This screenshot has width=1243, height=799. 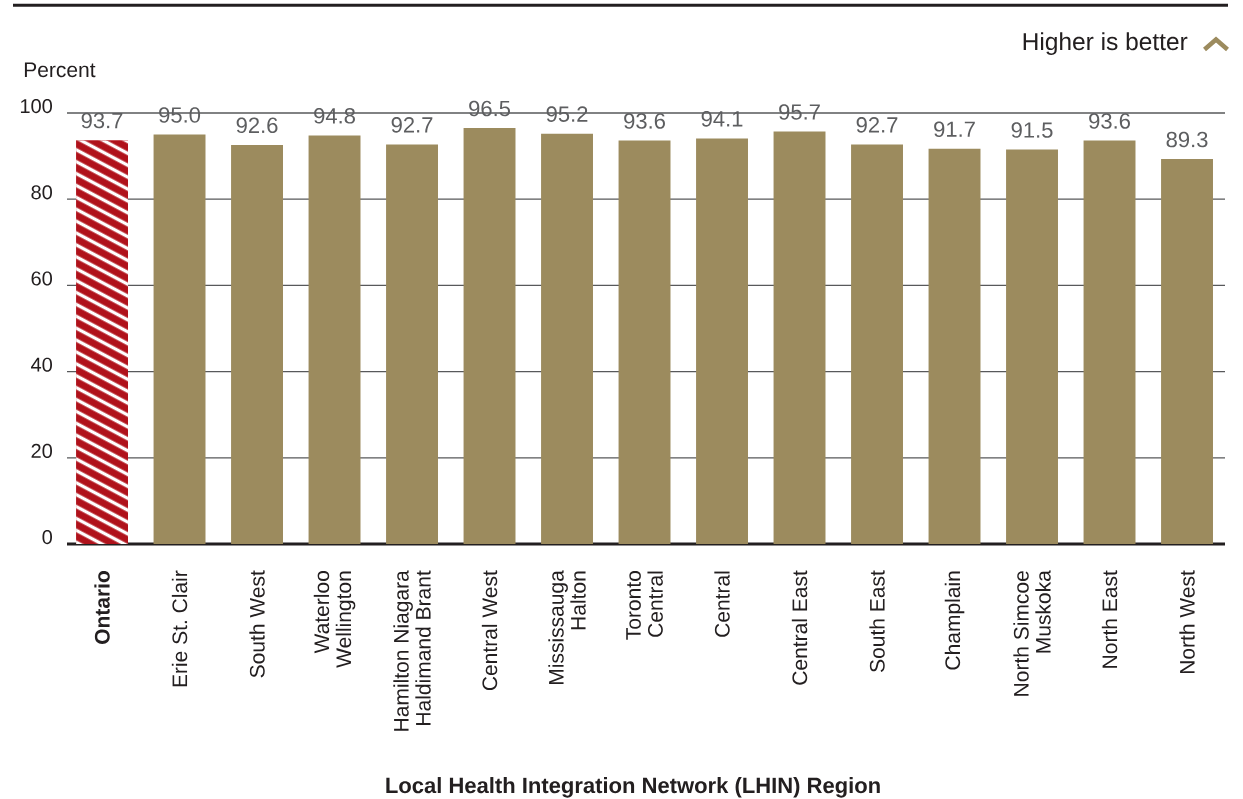 What do you see at coordinates (412, 650) in the screenshot?
I see `x-tick-label: Hamilton Niagara Haldimand Brant` at bounding box center [412, 650].